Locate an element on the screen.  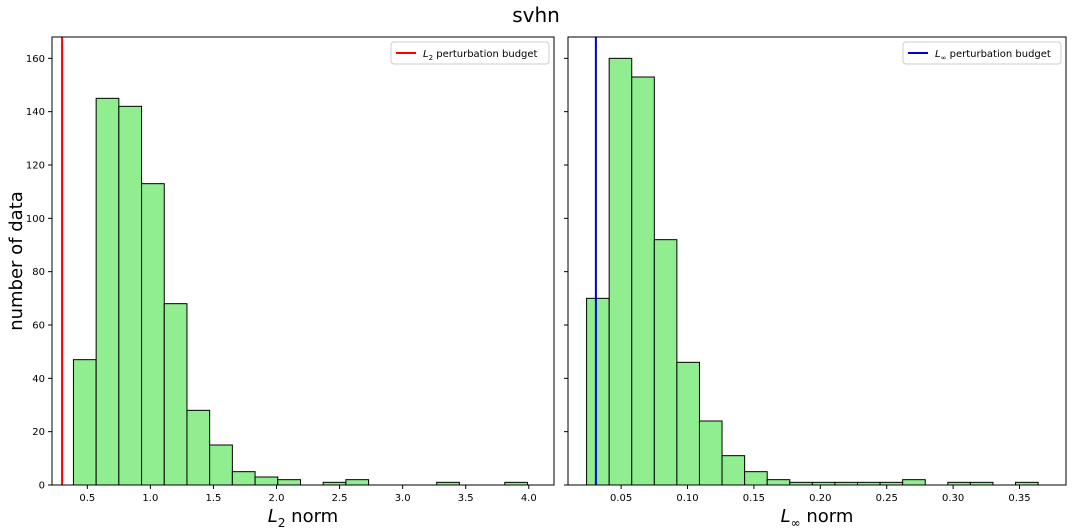
x-tick-label: 3.5 is located at coordinates (466, 498).